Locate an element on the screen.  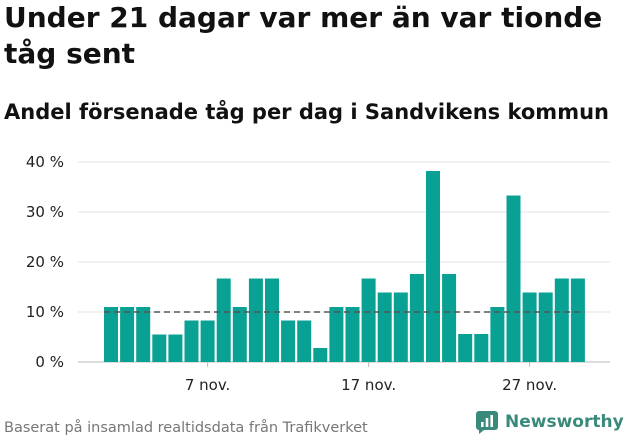
y-tick-label: 40 % is located at coordinates (45, 162).